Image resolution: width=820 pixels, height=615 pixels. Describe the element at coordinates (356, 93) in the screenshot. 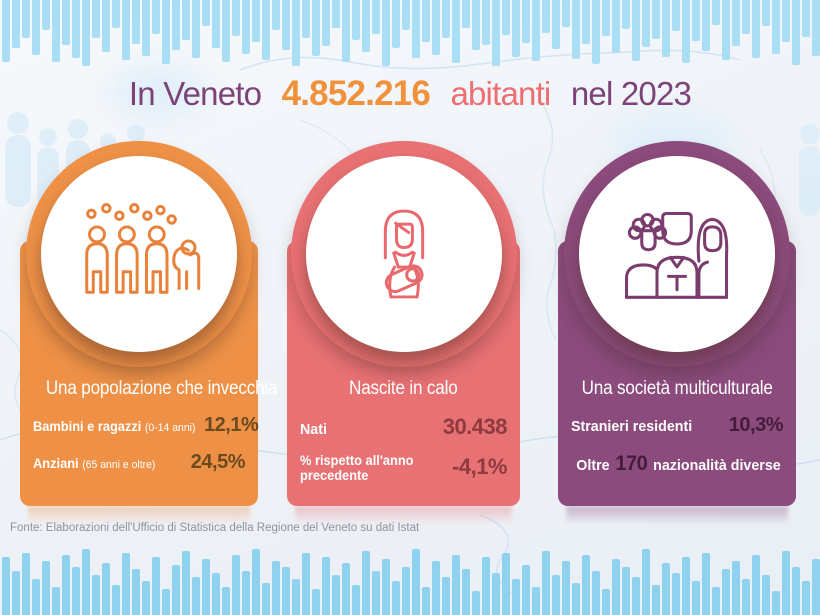

I see `population-count: 4.852.216` at that location.